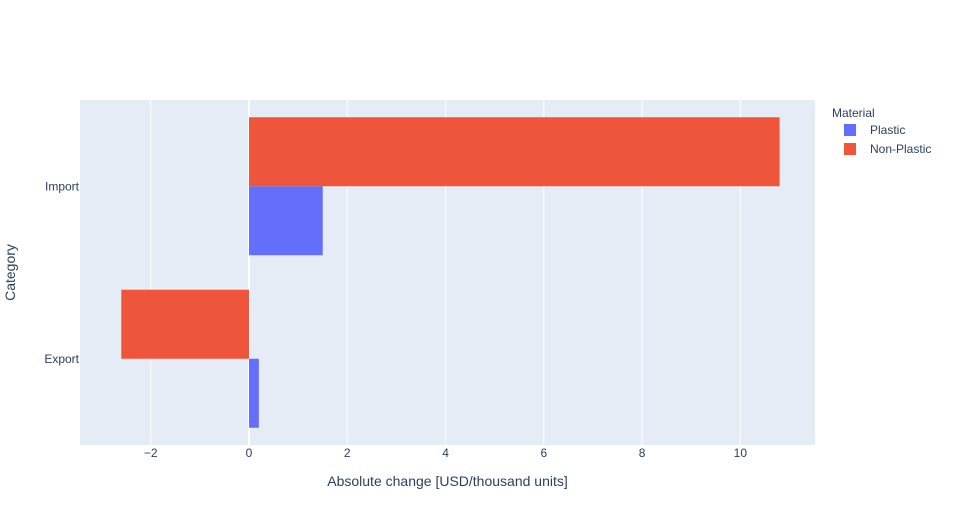  I want to click on x-tick-labels: −2 0 2 4 6 8 10, so click(445, 453).